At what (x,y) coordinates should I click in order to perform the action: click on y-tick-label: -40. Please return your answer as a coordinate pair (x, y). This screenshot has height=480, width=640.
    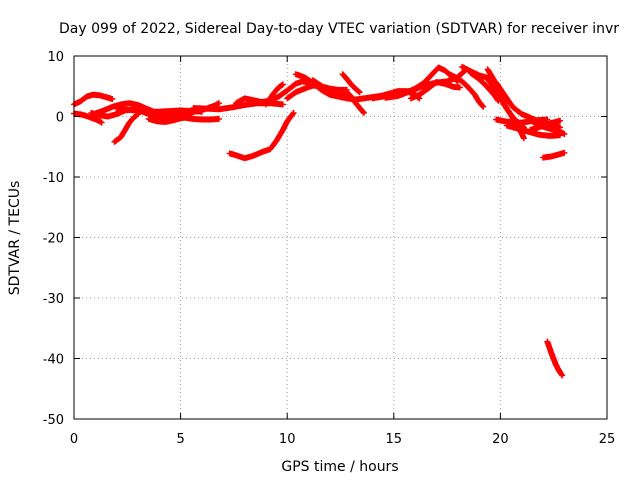
    Looking at the image, I should click on (53, 360).